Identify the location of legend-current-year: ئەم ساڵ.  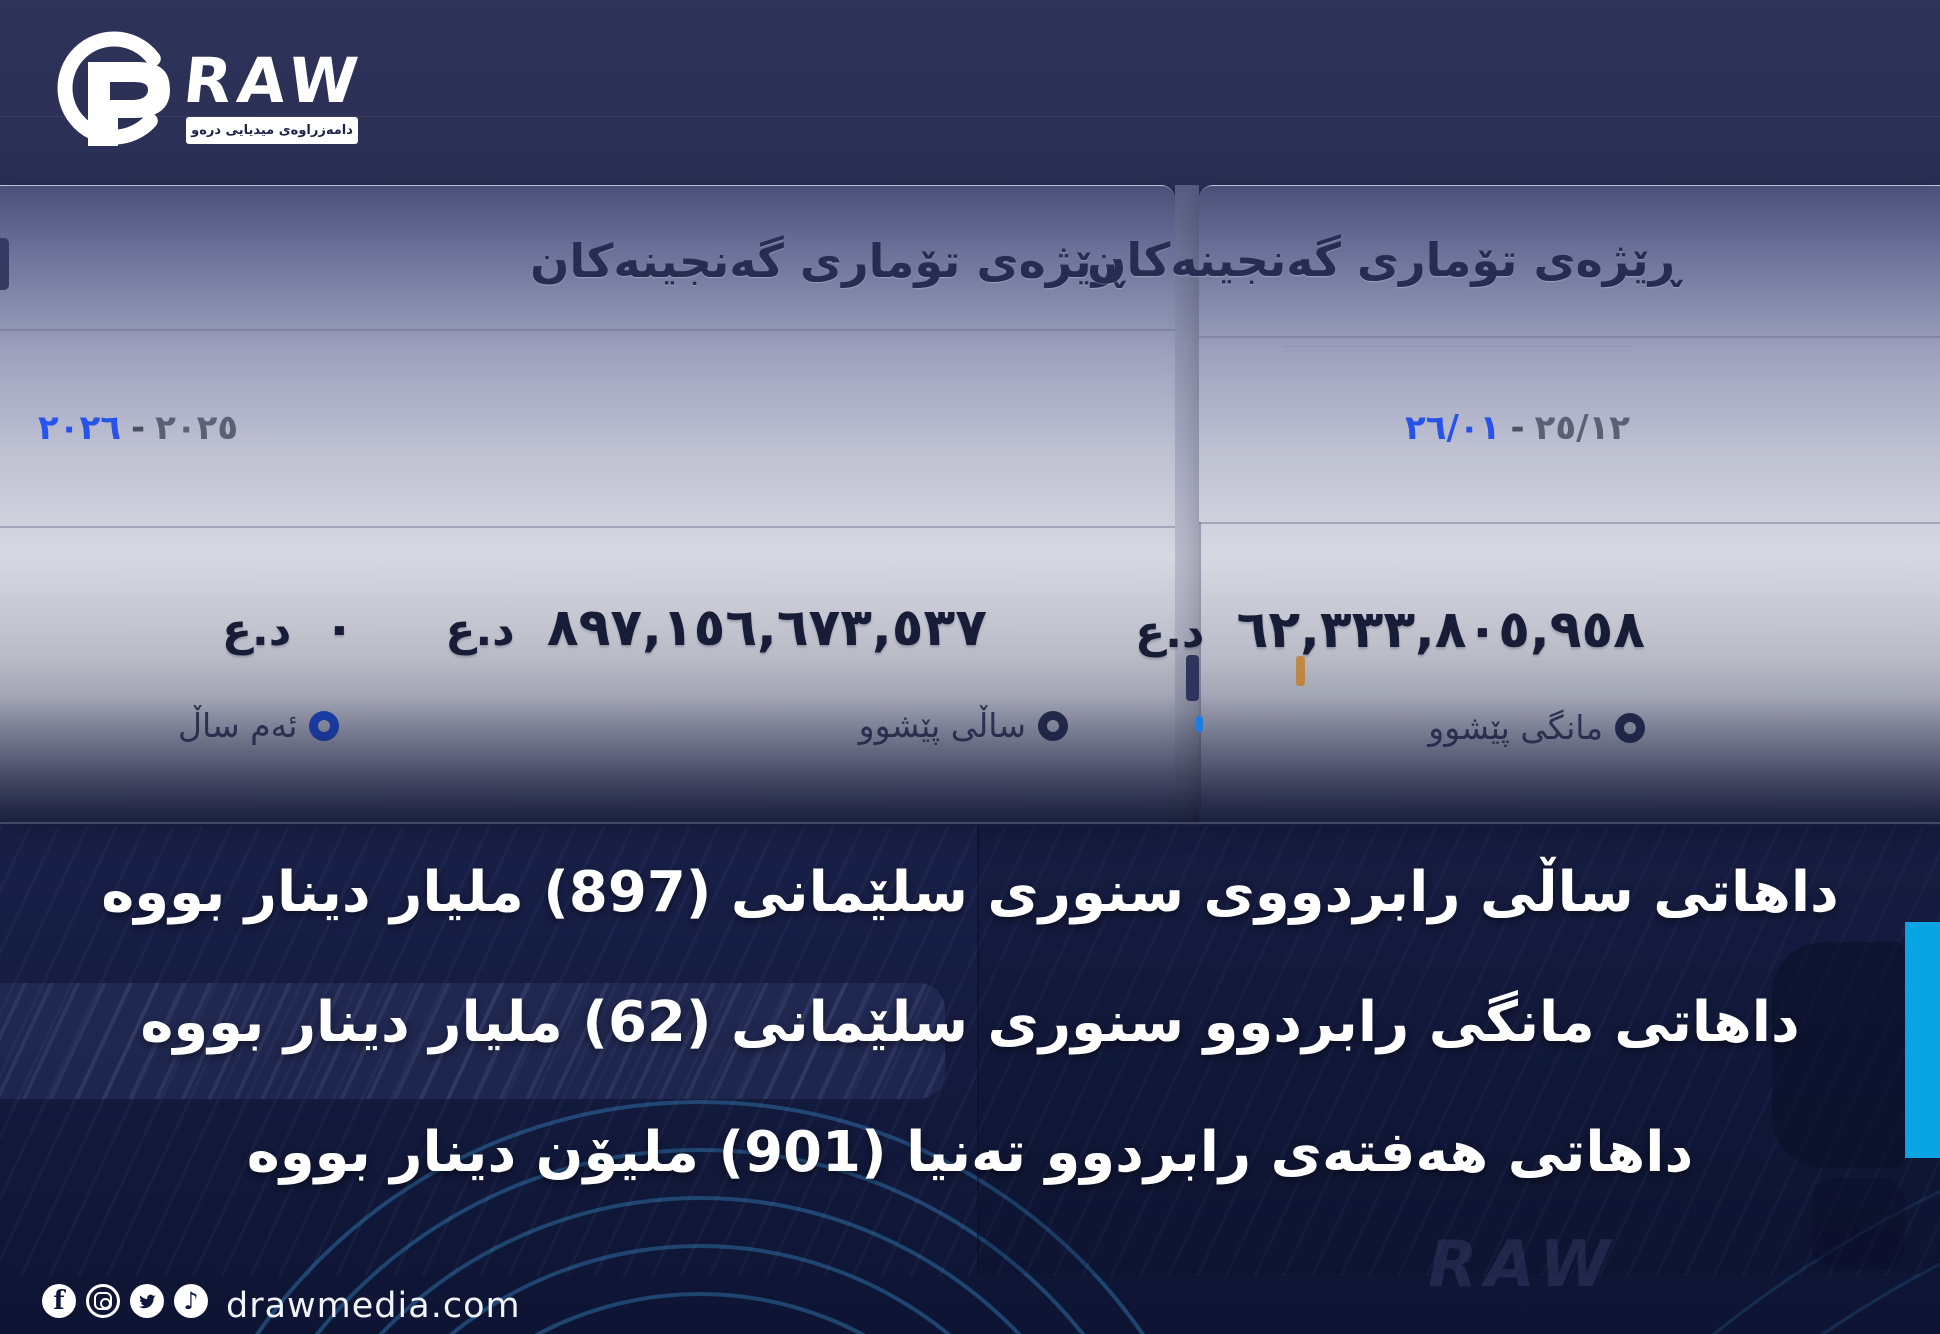
(259, 725).